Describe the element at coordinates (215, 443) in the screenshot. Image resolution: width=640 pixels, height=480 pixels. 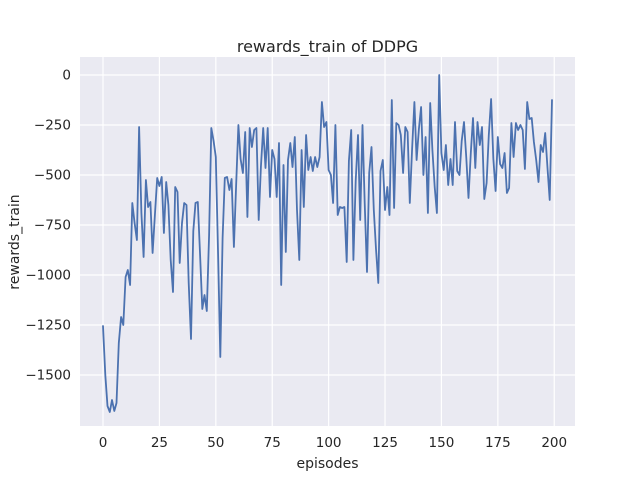
I see `x-tick-label: 50` at that location.